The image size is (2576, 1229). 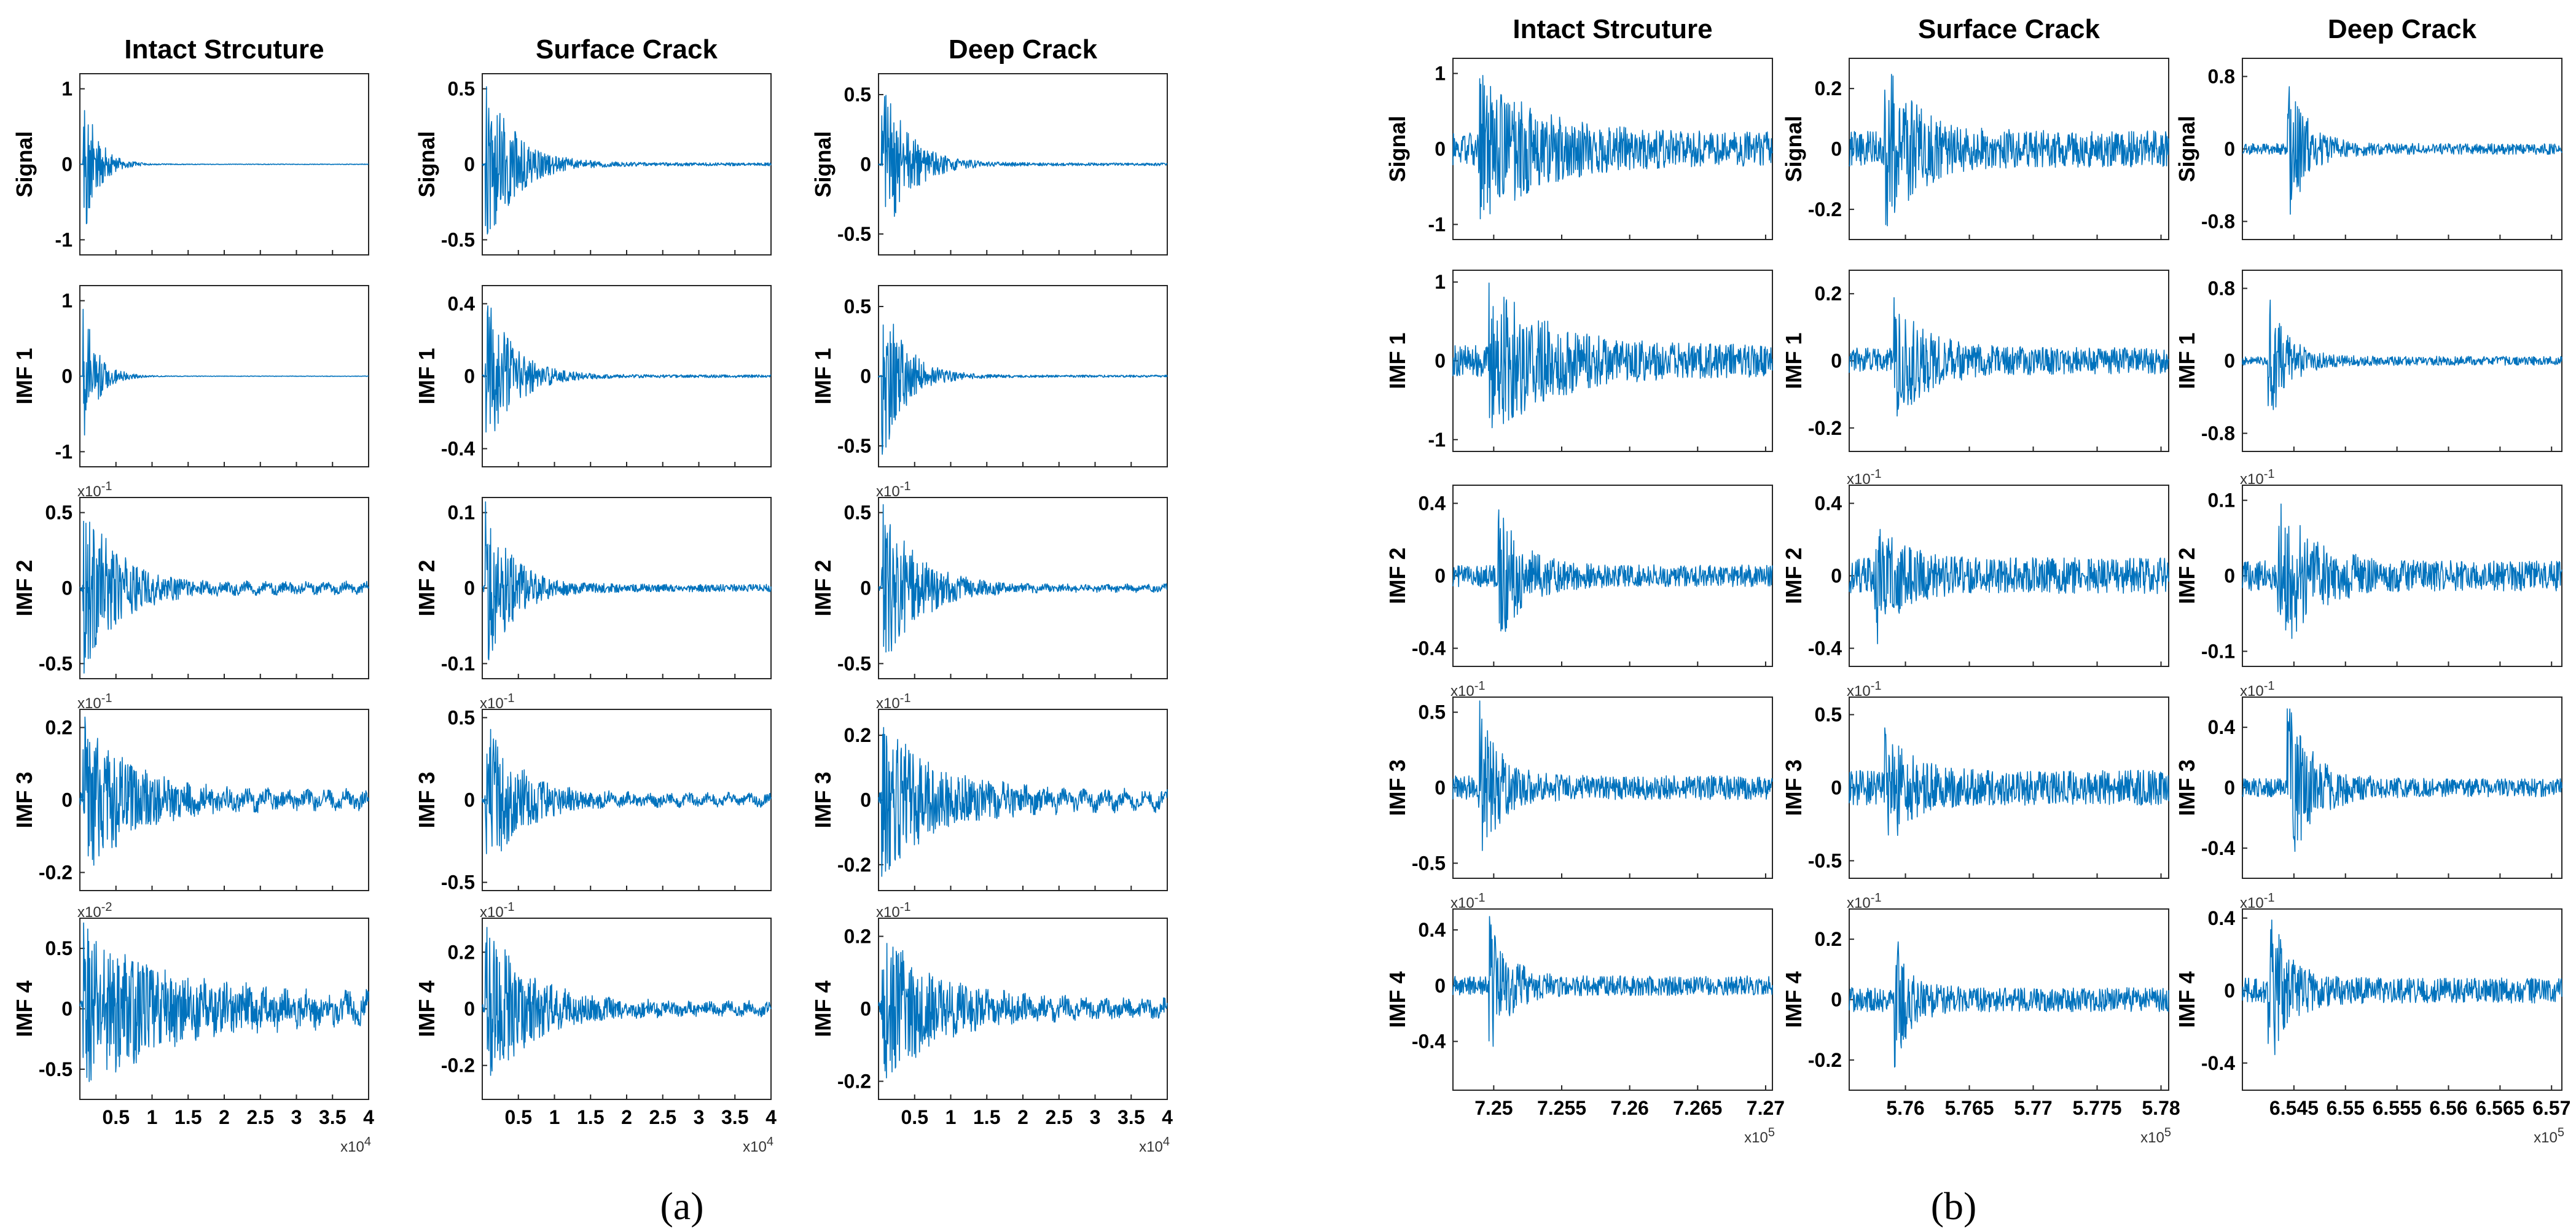 What do you see at coordinates (1766, 1108) in the screenshot?
I see `x-tick-label: 7.27` at bounding box center [1766, 1108].